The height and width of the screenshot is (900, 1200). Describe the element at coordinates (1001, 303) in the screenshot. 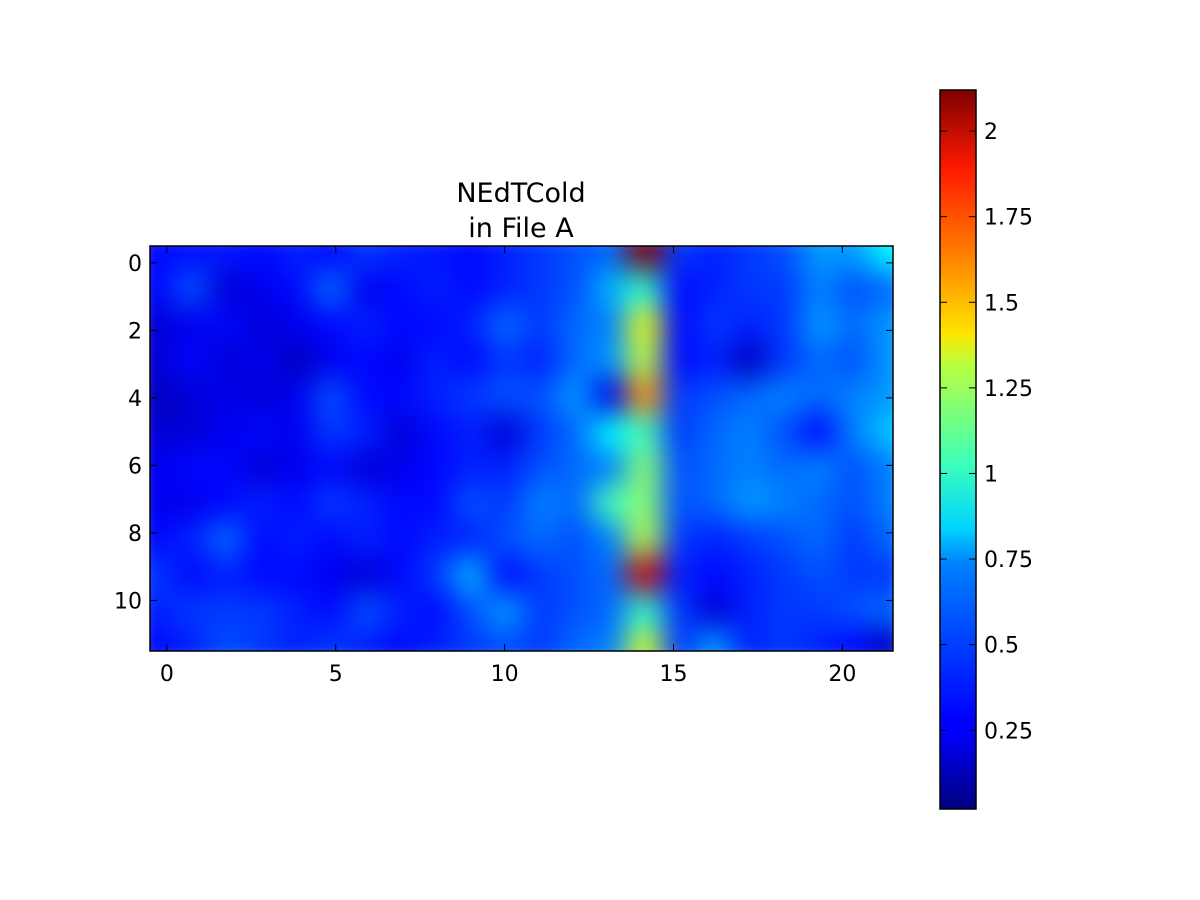

I see `colorbar-tick-label: 1.5` at that location.